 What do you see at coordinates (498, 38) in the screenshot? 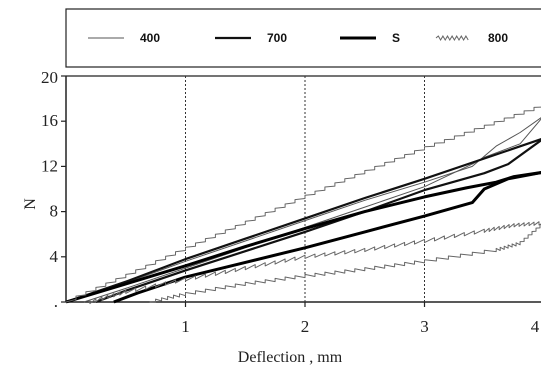
I see `legend-label-800: 800` at bounding box center [498, 38].